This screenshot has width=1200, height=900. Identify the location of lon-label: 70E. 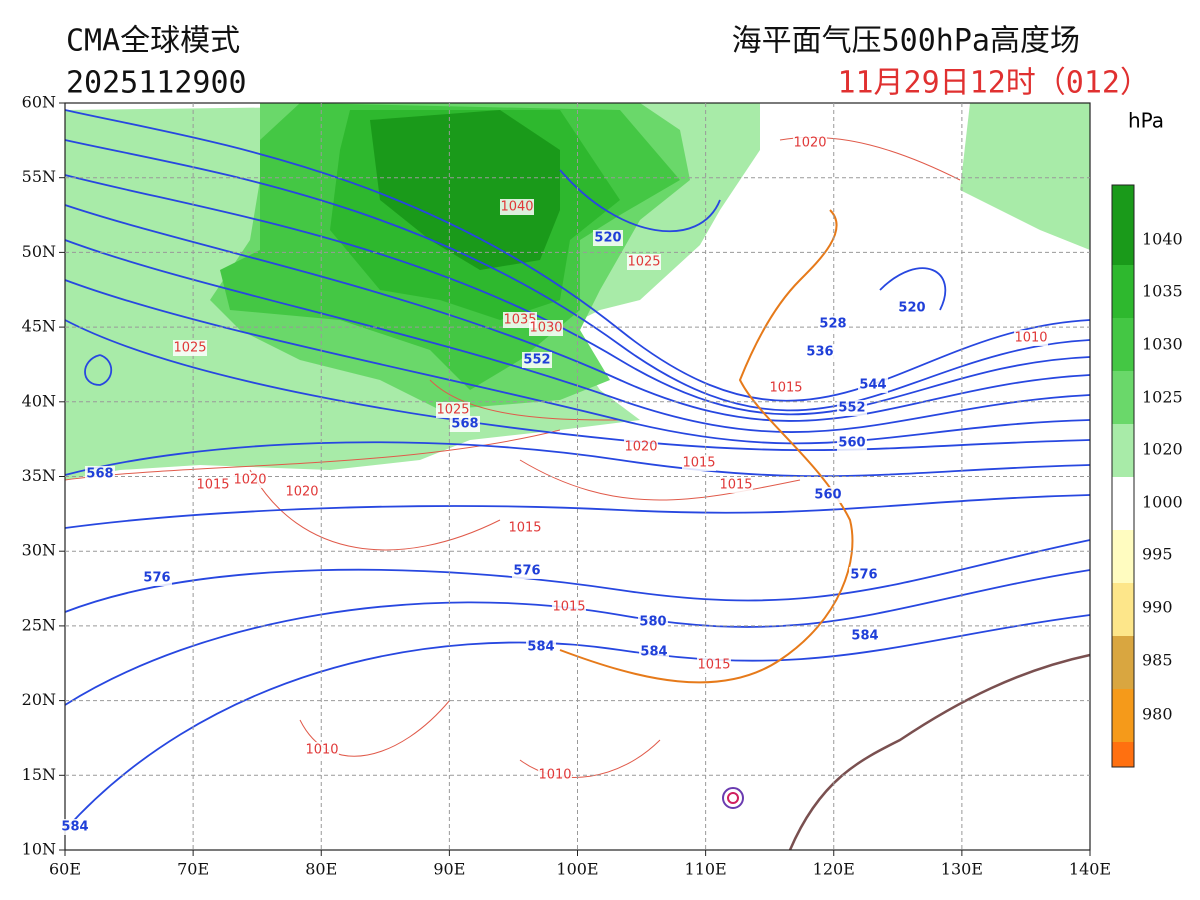
(193, 869).